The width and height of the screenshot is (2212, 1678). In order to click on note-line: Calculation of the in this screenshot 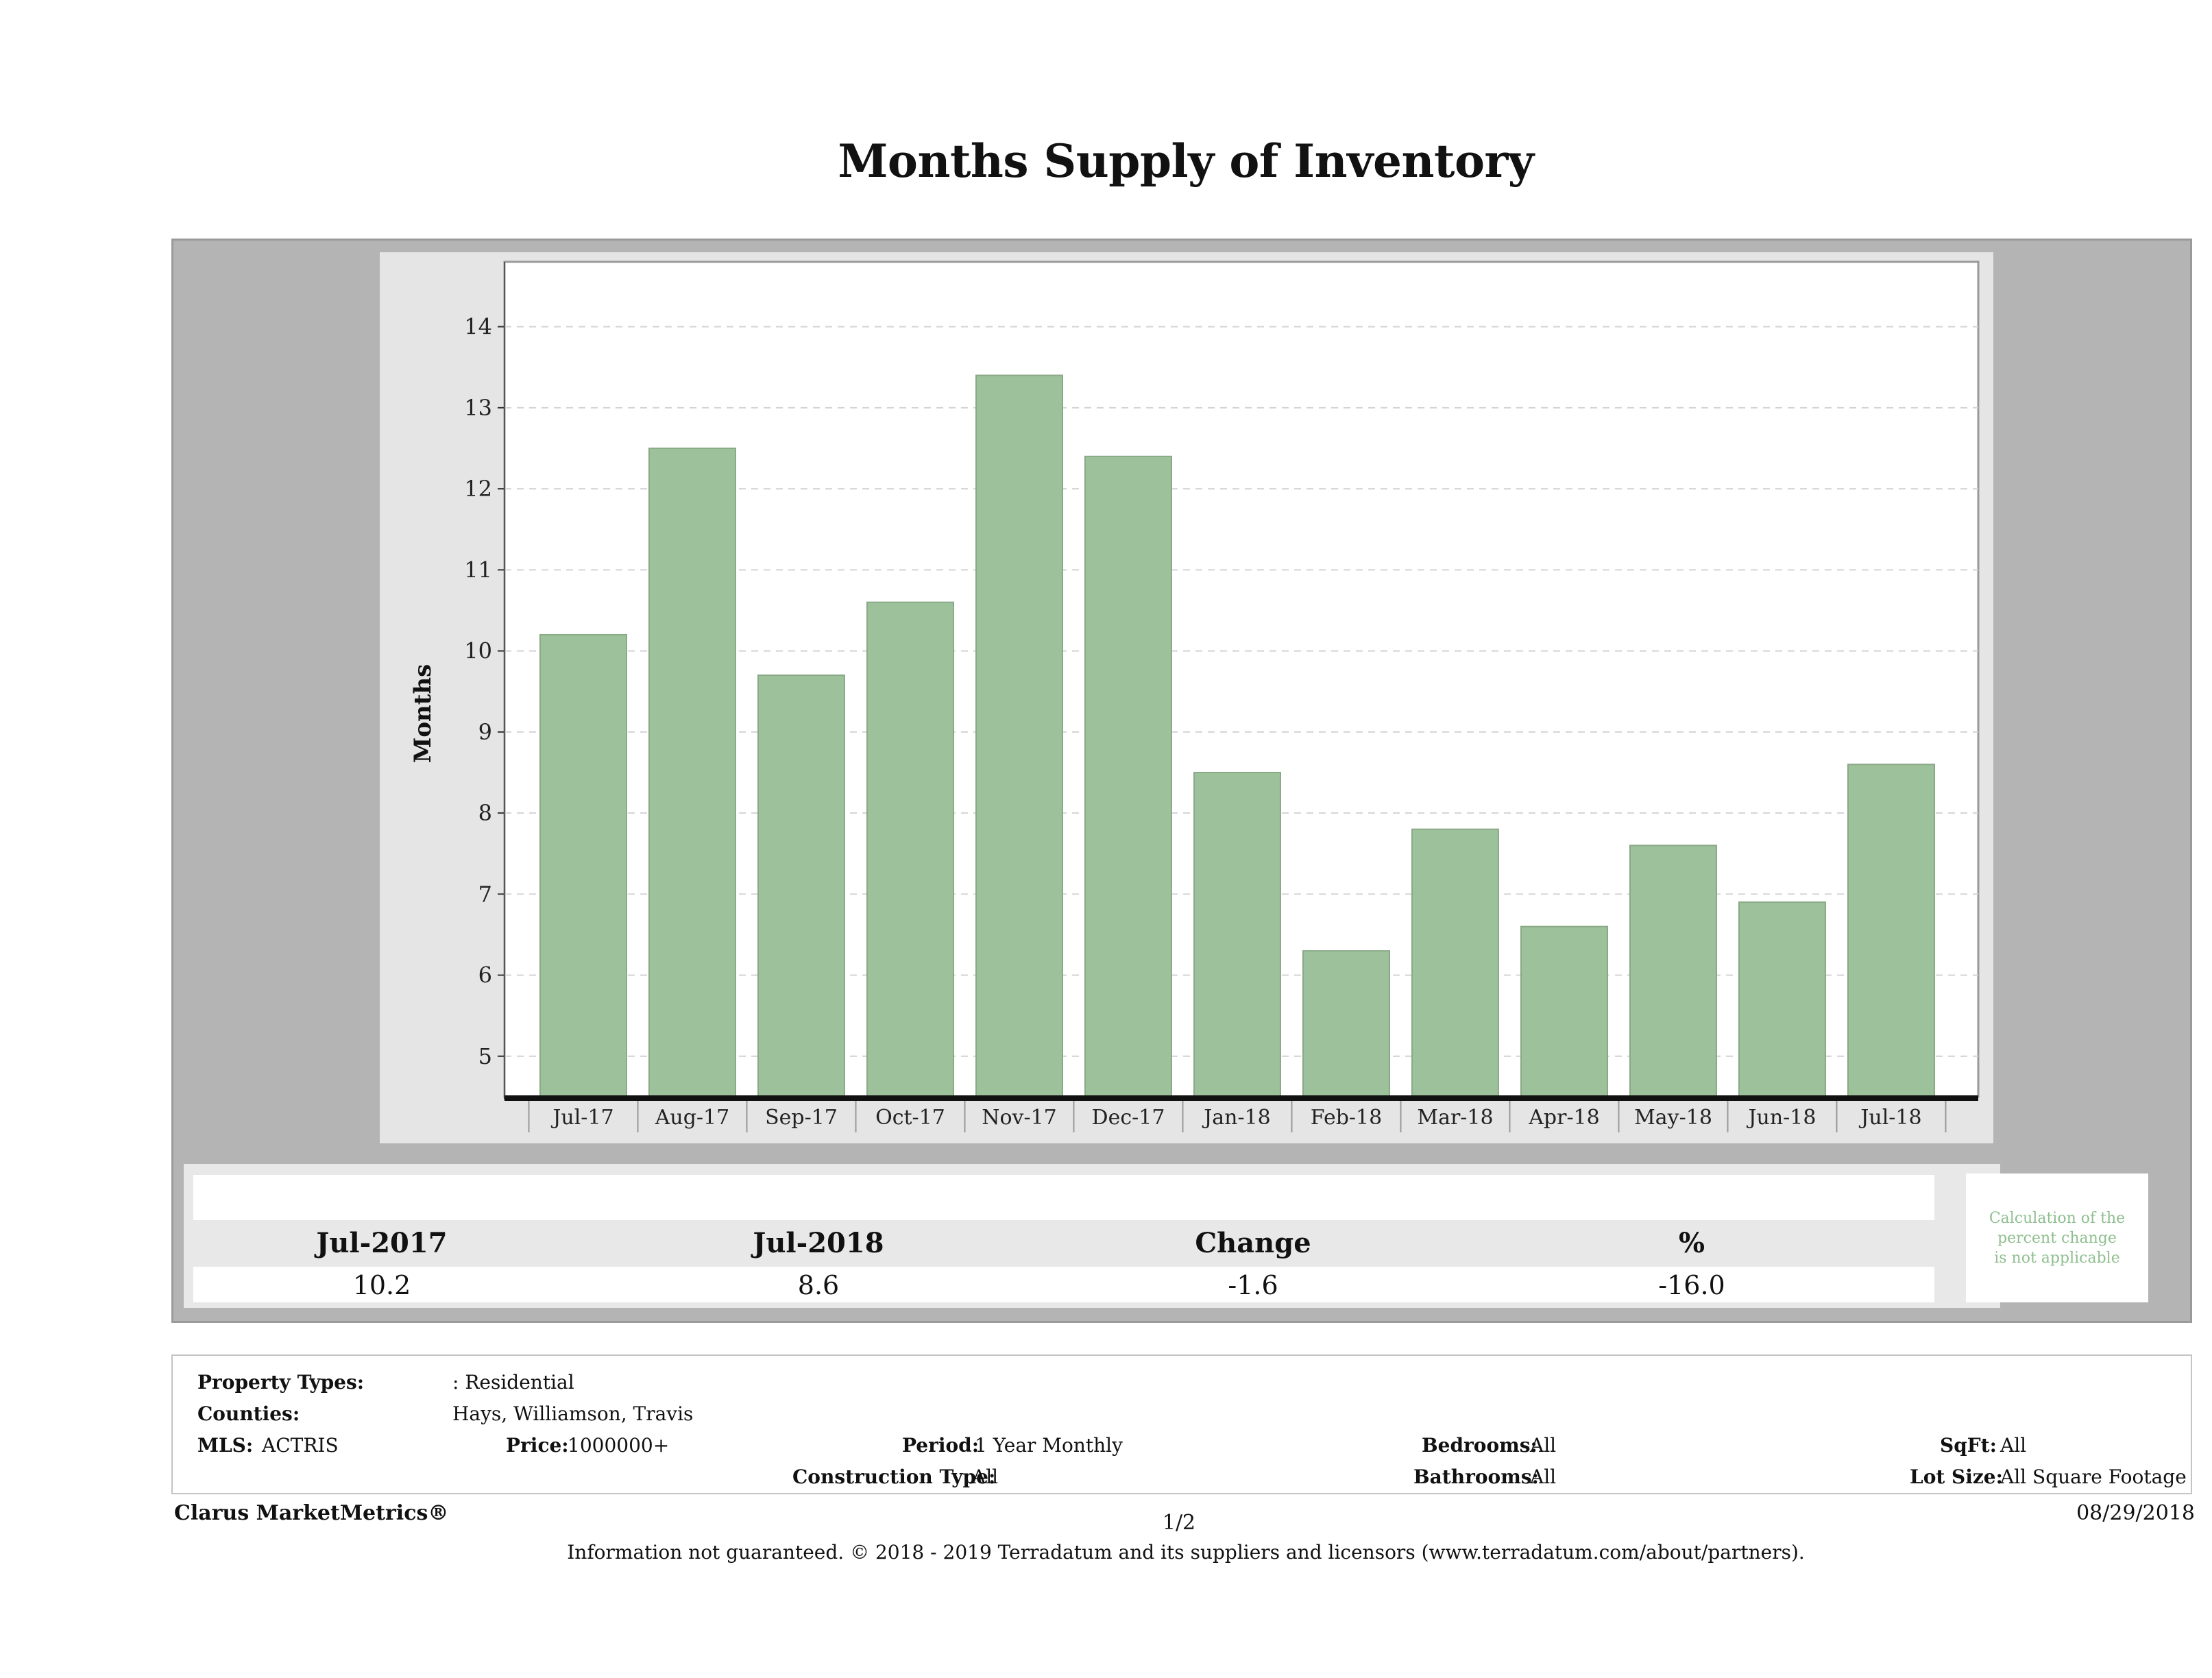, I will do `click(2057, 1218)`.